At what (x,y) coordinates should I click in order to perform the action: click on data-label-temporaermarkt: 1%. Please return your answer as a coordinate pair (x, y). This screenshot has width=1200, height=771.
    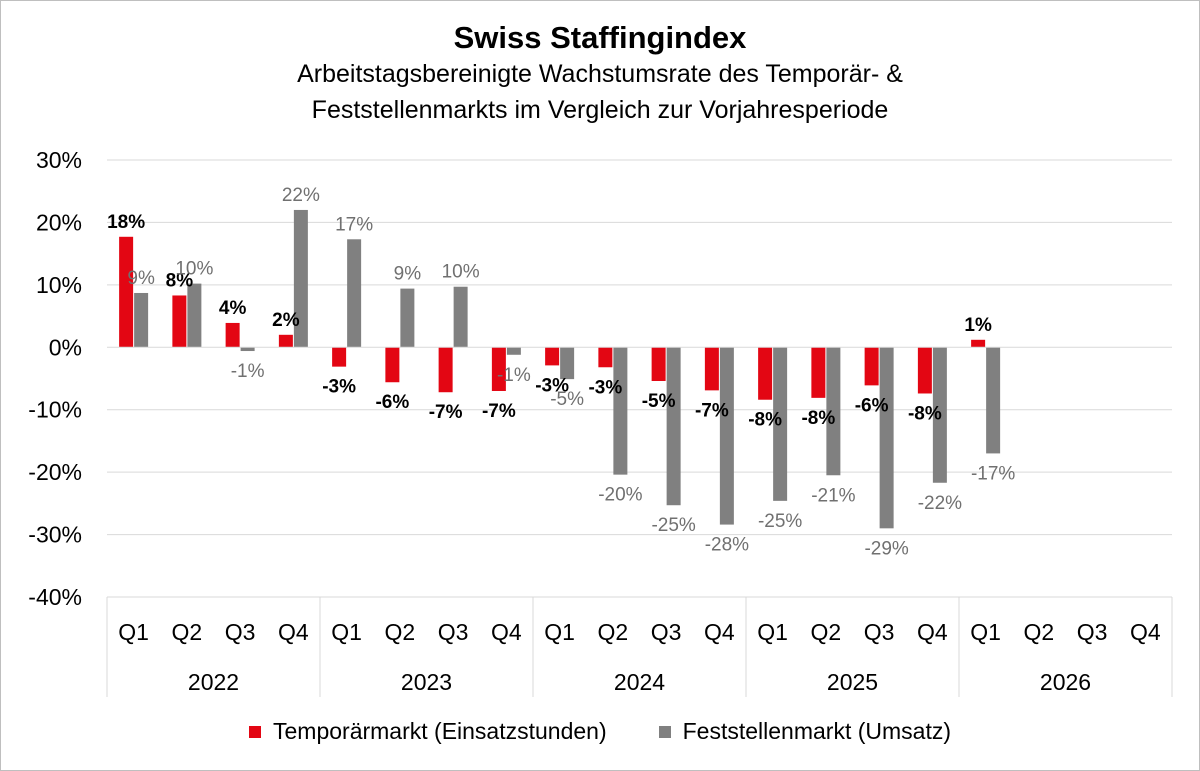
    Looking at the image, I should click on (978, 325).